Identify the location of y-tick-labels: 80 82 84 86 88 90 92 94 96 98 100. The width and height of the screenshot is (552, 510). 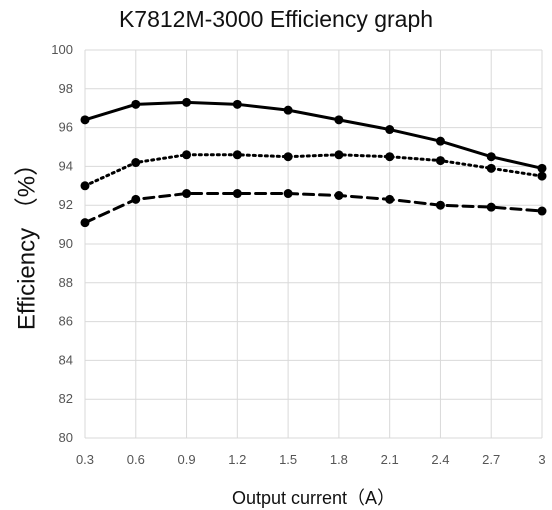
(62, 243).